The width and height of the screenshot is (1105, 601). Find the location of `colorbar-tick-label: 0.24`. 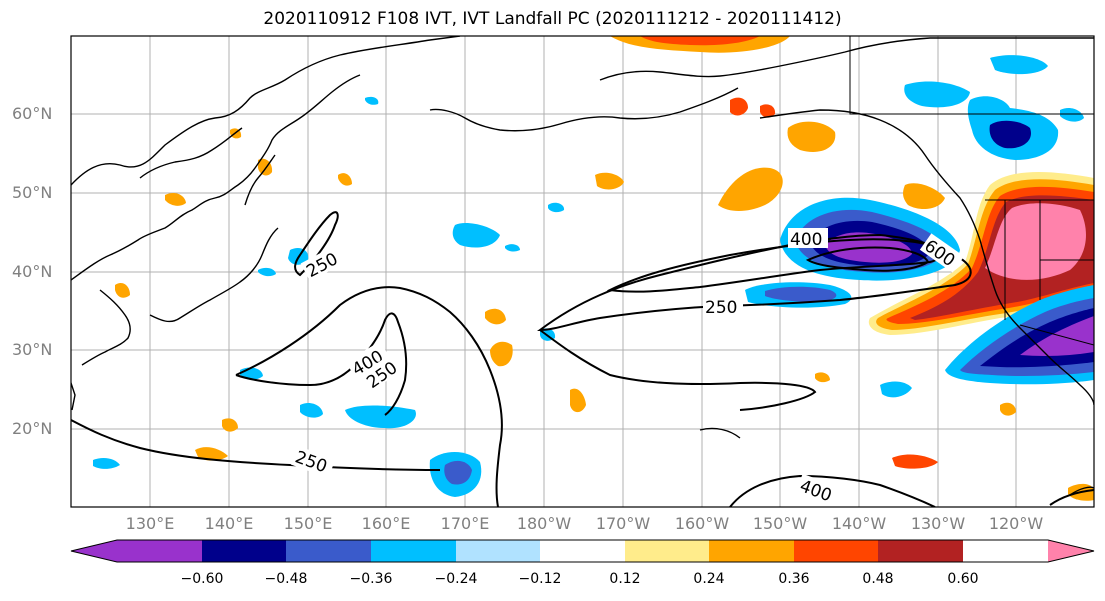

colorbar-tick-label: 0.24 is located at coordinates (709, 579).